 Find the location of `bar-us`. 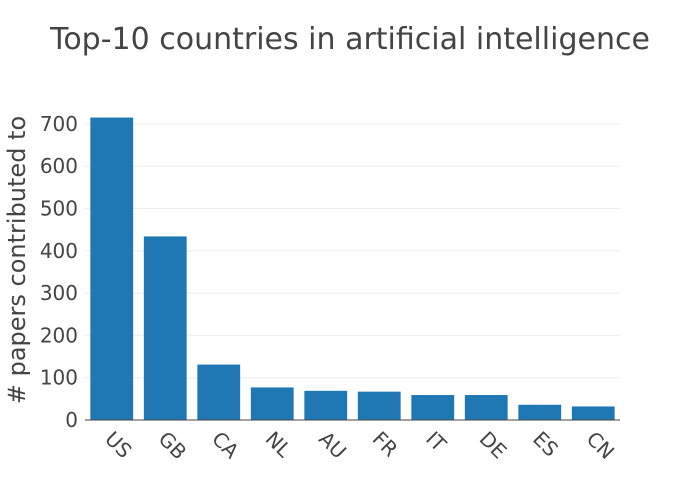

bar-us is located at coordinates (112, 269).